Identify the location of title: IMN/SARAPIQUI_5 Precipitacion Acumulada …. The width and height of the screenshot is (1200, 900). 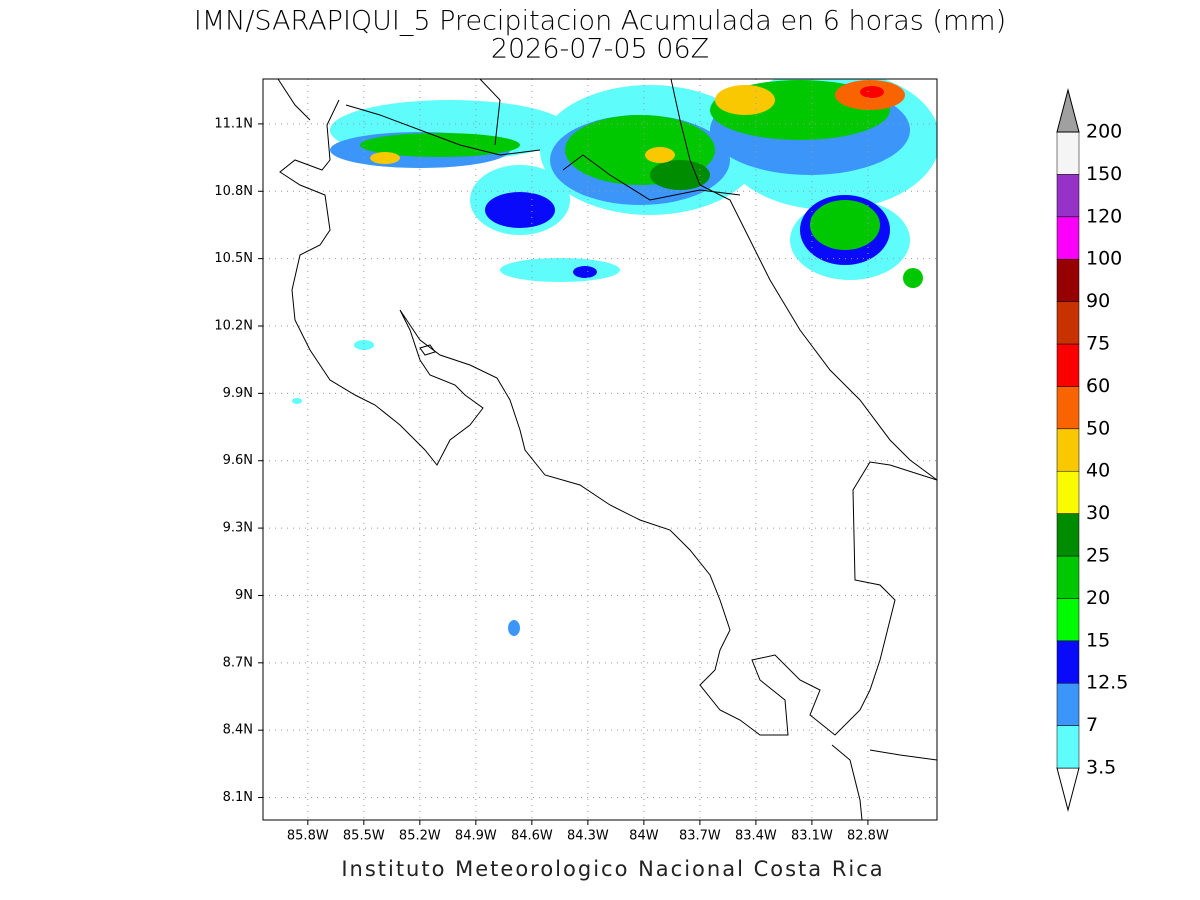
(600, 21).